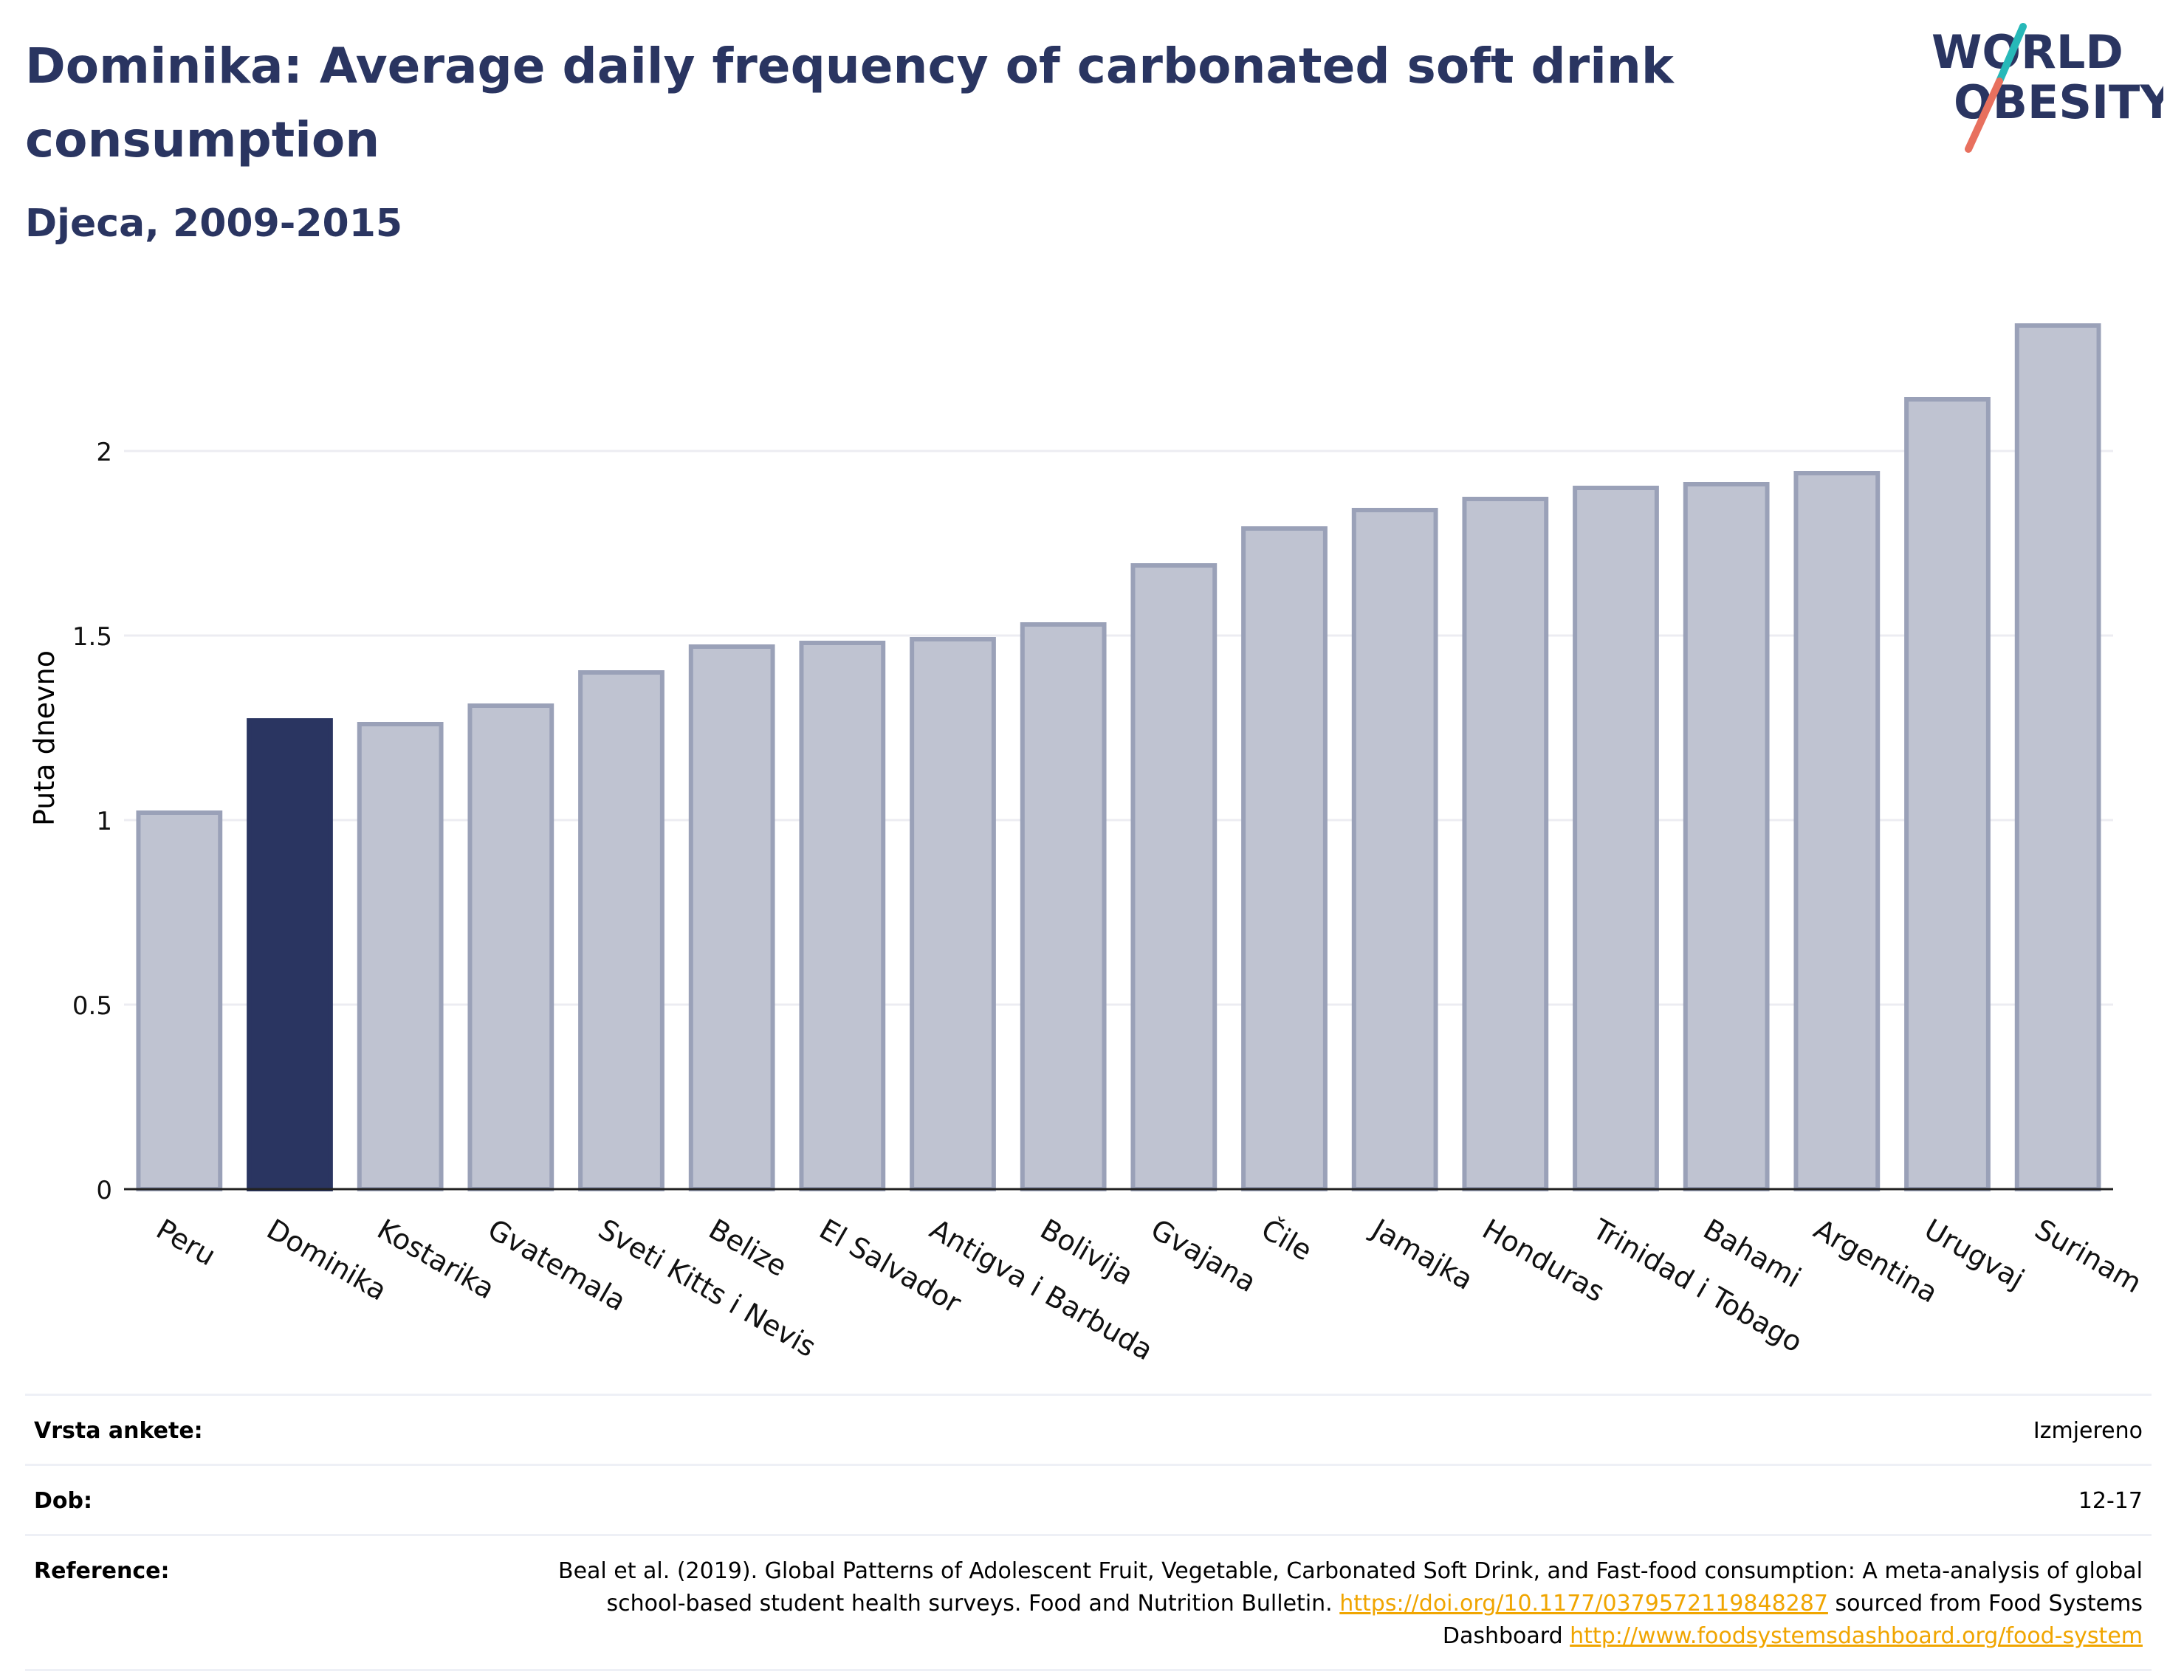 Image resolution: width=2184 pixels, height=1680 pixels. Describe the element at coordinates (1287, 1240) in the screenshot. I see `x-tick-label: Čile` at that location.